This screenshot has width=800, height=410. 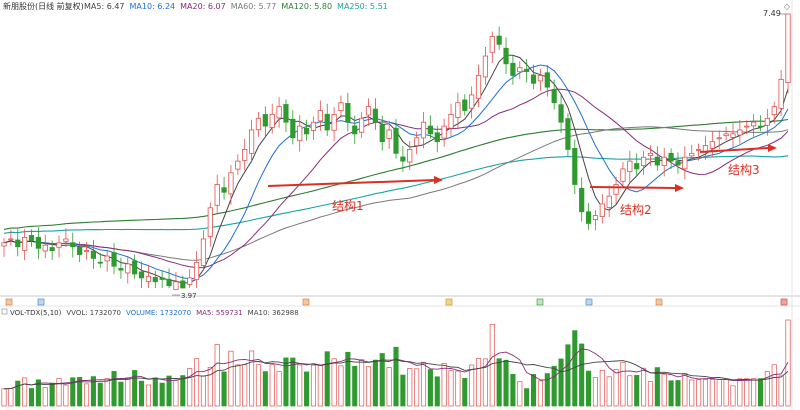 I want to click on volume-legend-item: VVOL: 1732070, so click(x=93, y=313).